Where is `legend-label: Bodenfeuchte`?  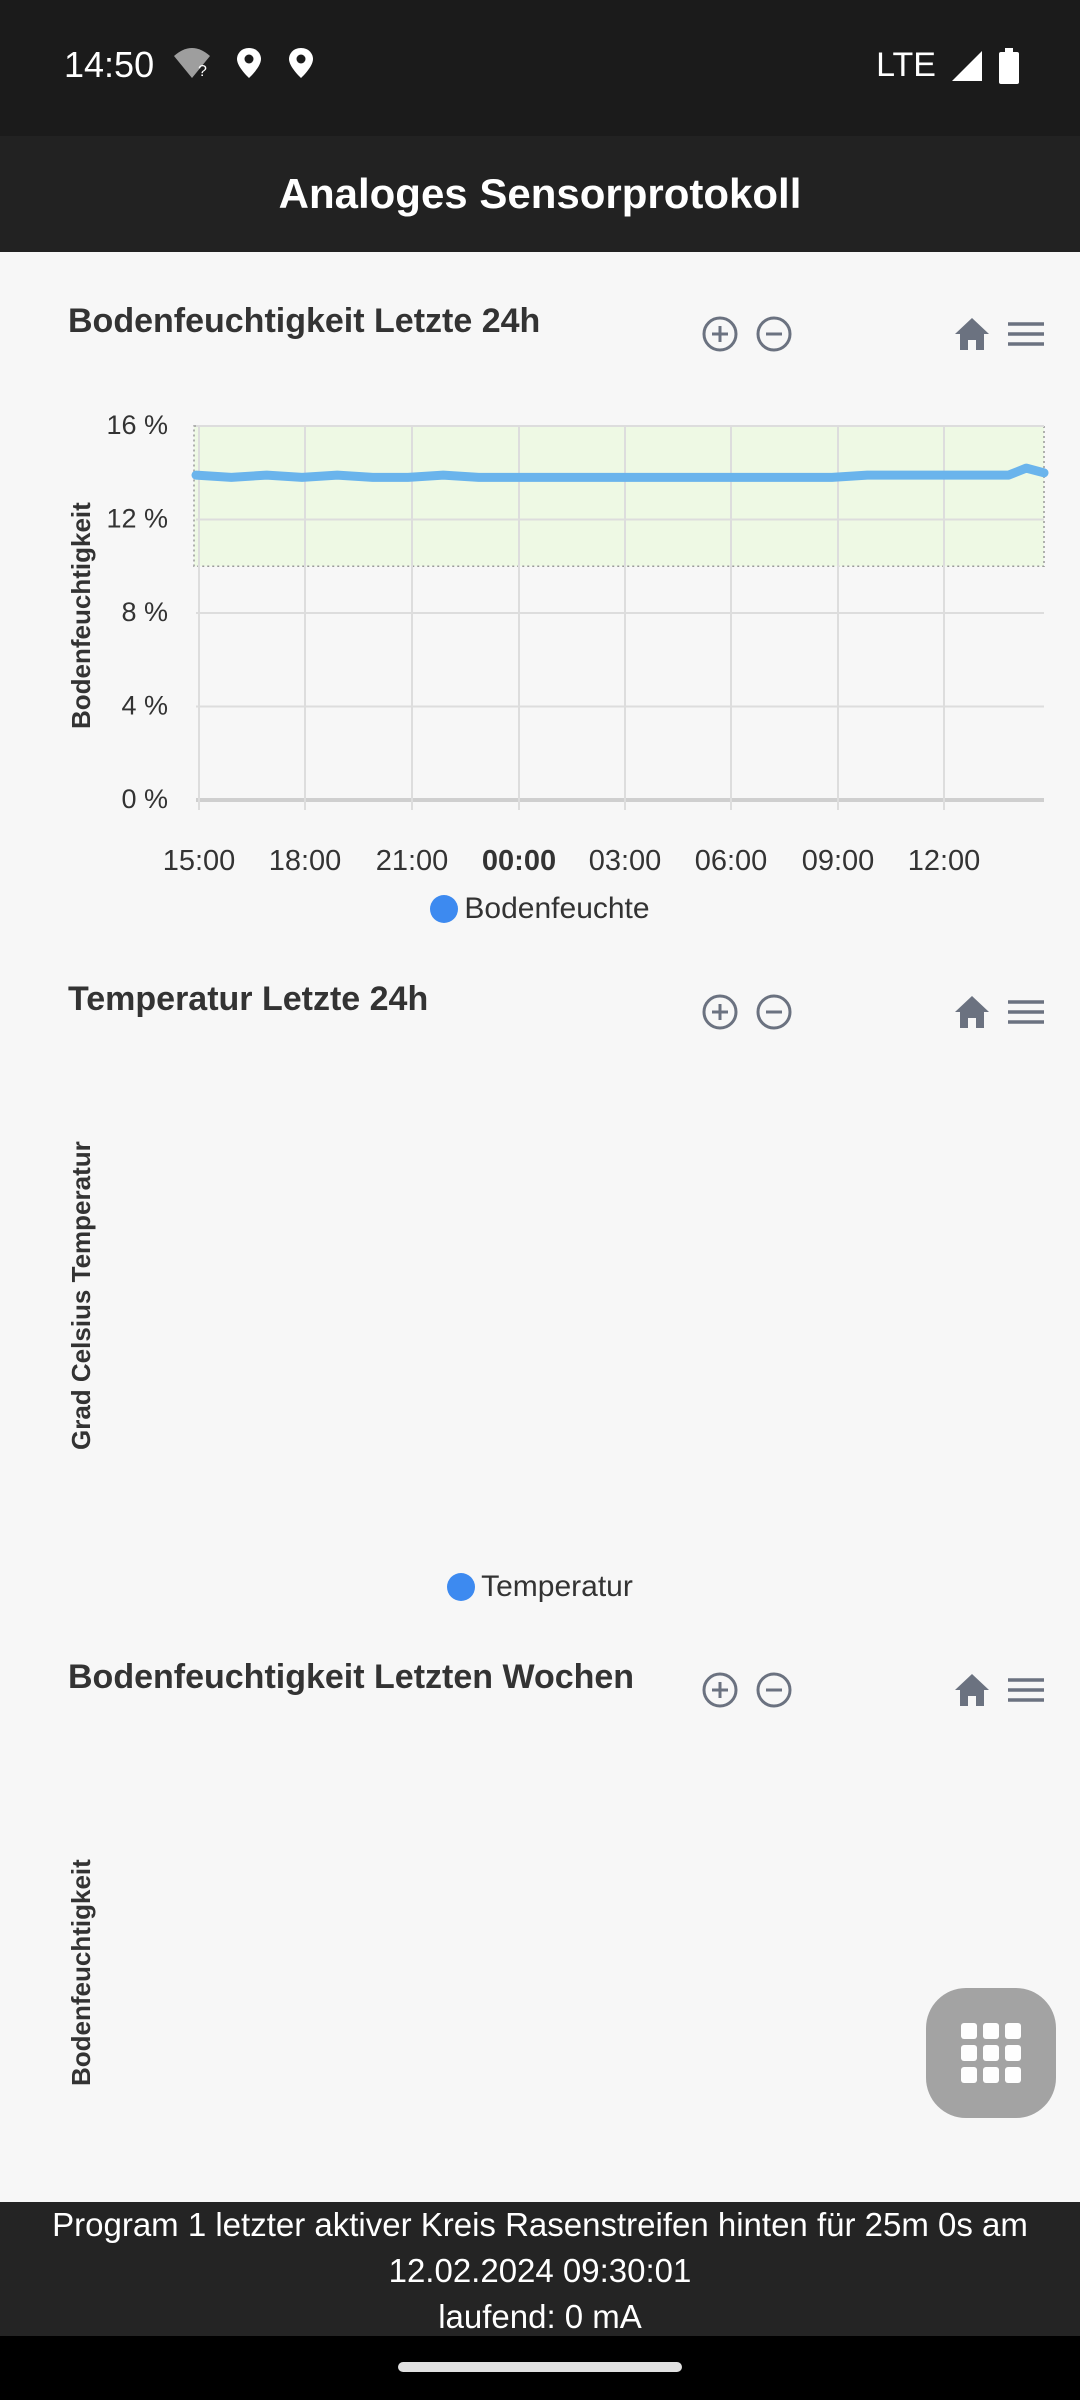 legend-label: Bodenfeuchte is located at coordinates (557, 908).